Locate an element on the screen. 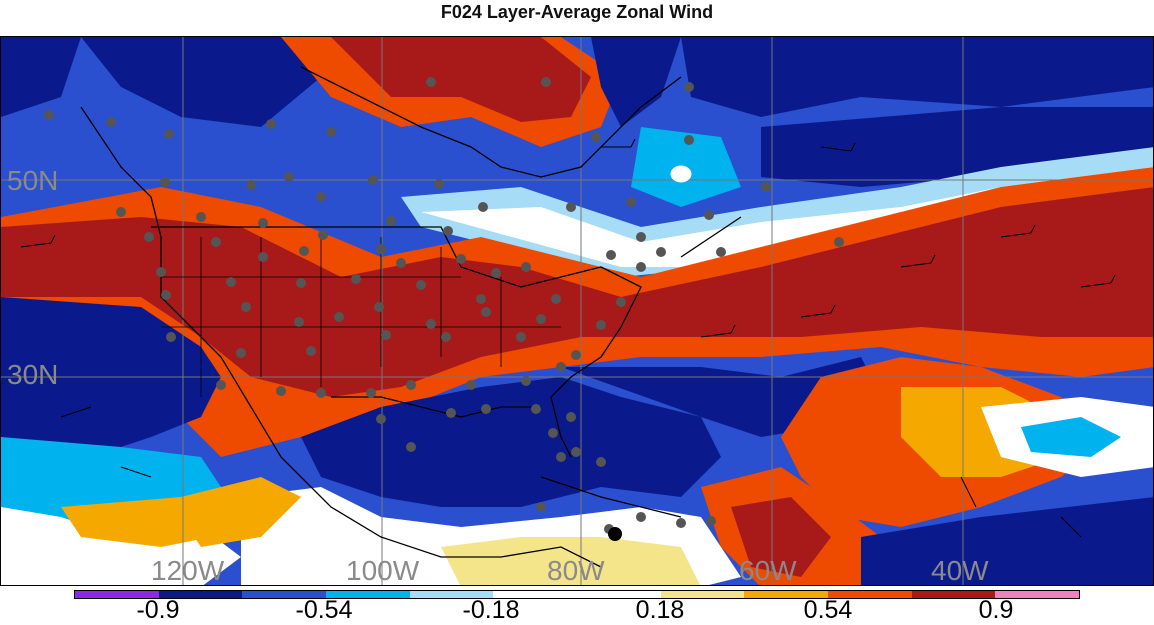 This screenshot has height=625, width=1154. pos-region-weak-south is located at coordinates (570, 561).